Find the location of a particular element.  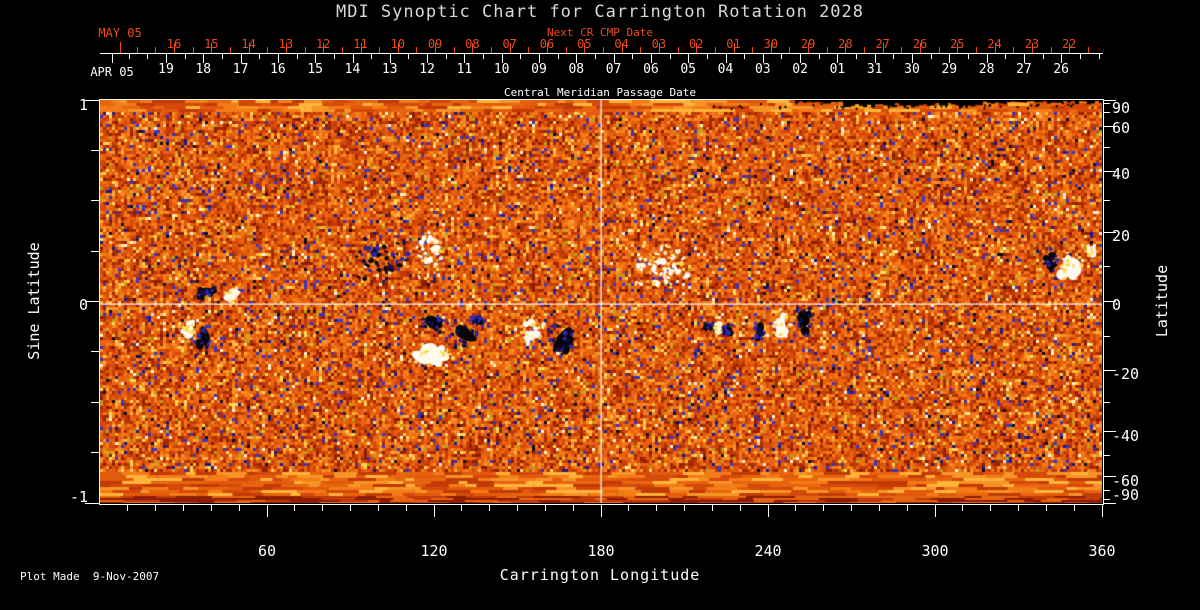

red-date-label: 09 is located at coordinates (435, 44).